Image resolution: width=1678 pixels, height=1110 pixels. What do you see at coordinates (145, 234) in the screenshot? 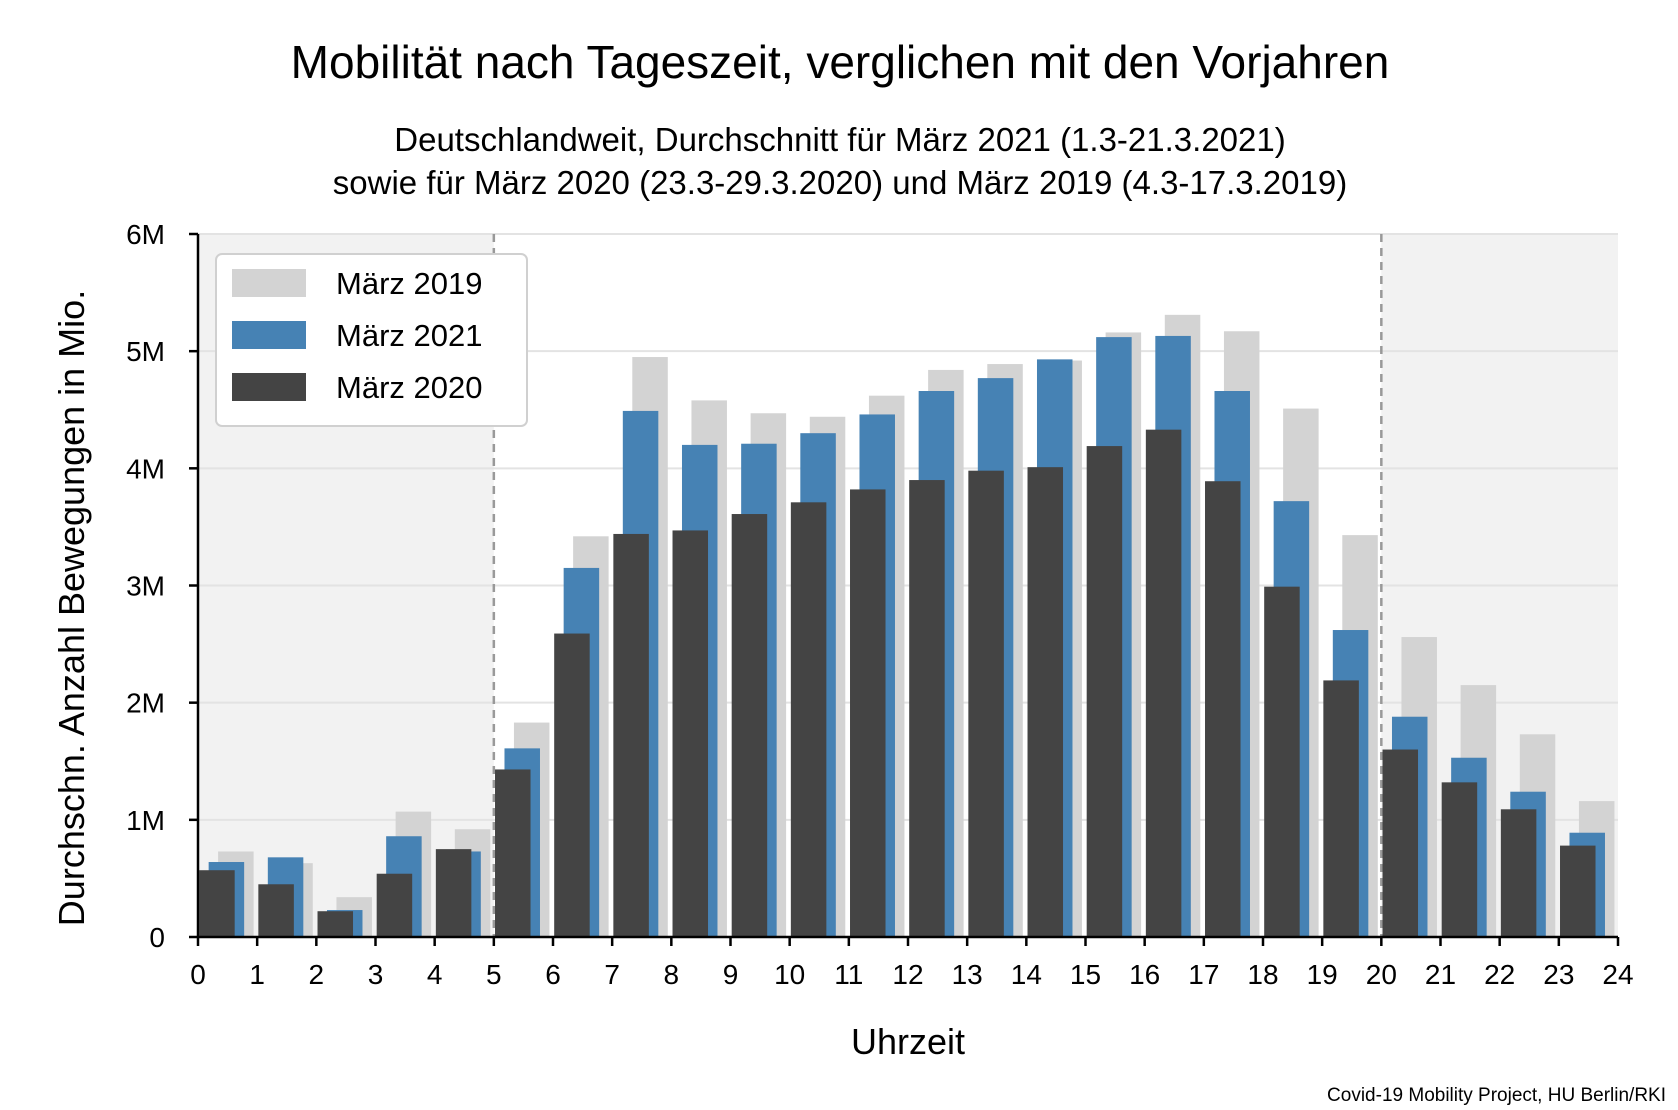
I see `y-tick-label-6M: 6M` at bounding box center [145, 234].